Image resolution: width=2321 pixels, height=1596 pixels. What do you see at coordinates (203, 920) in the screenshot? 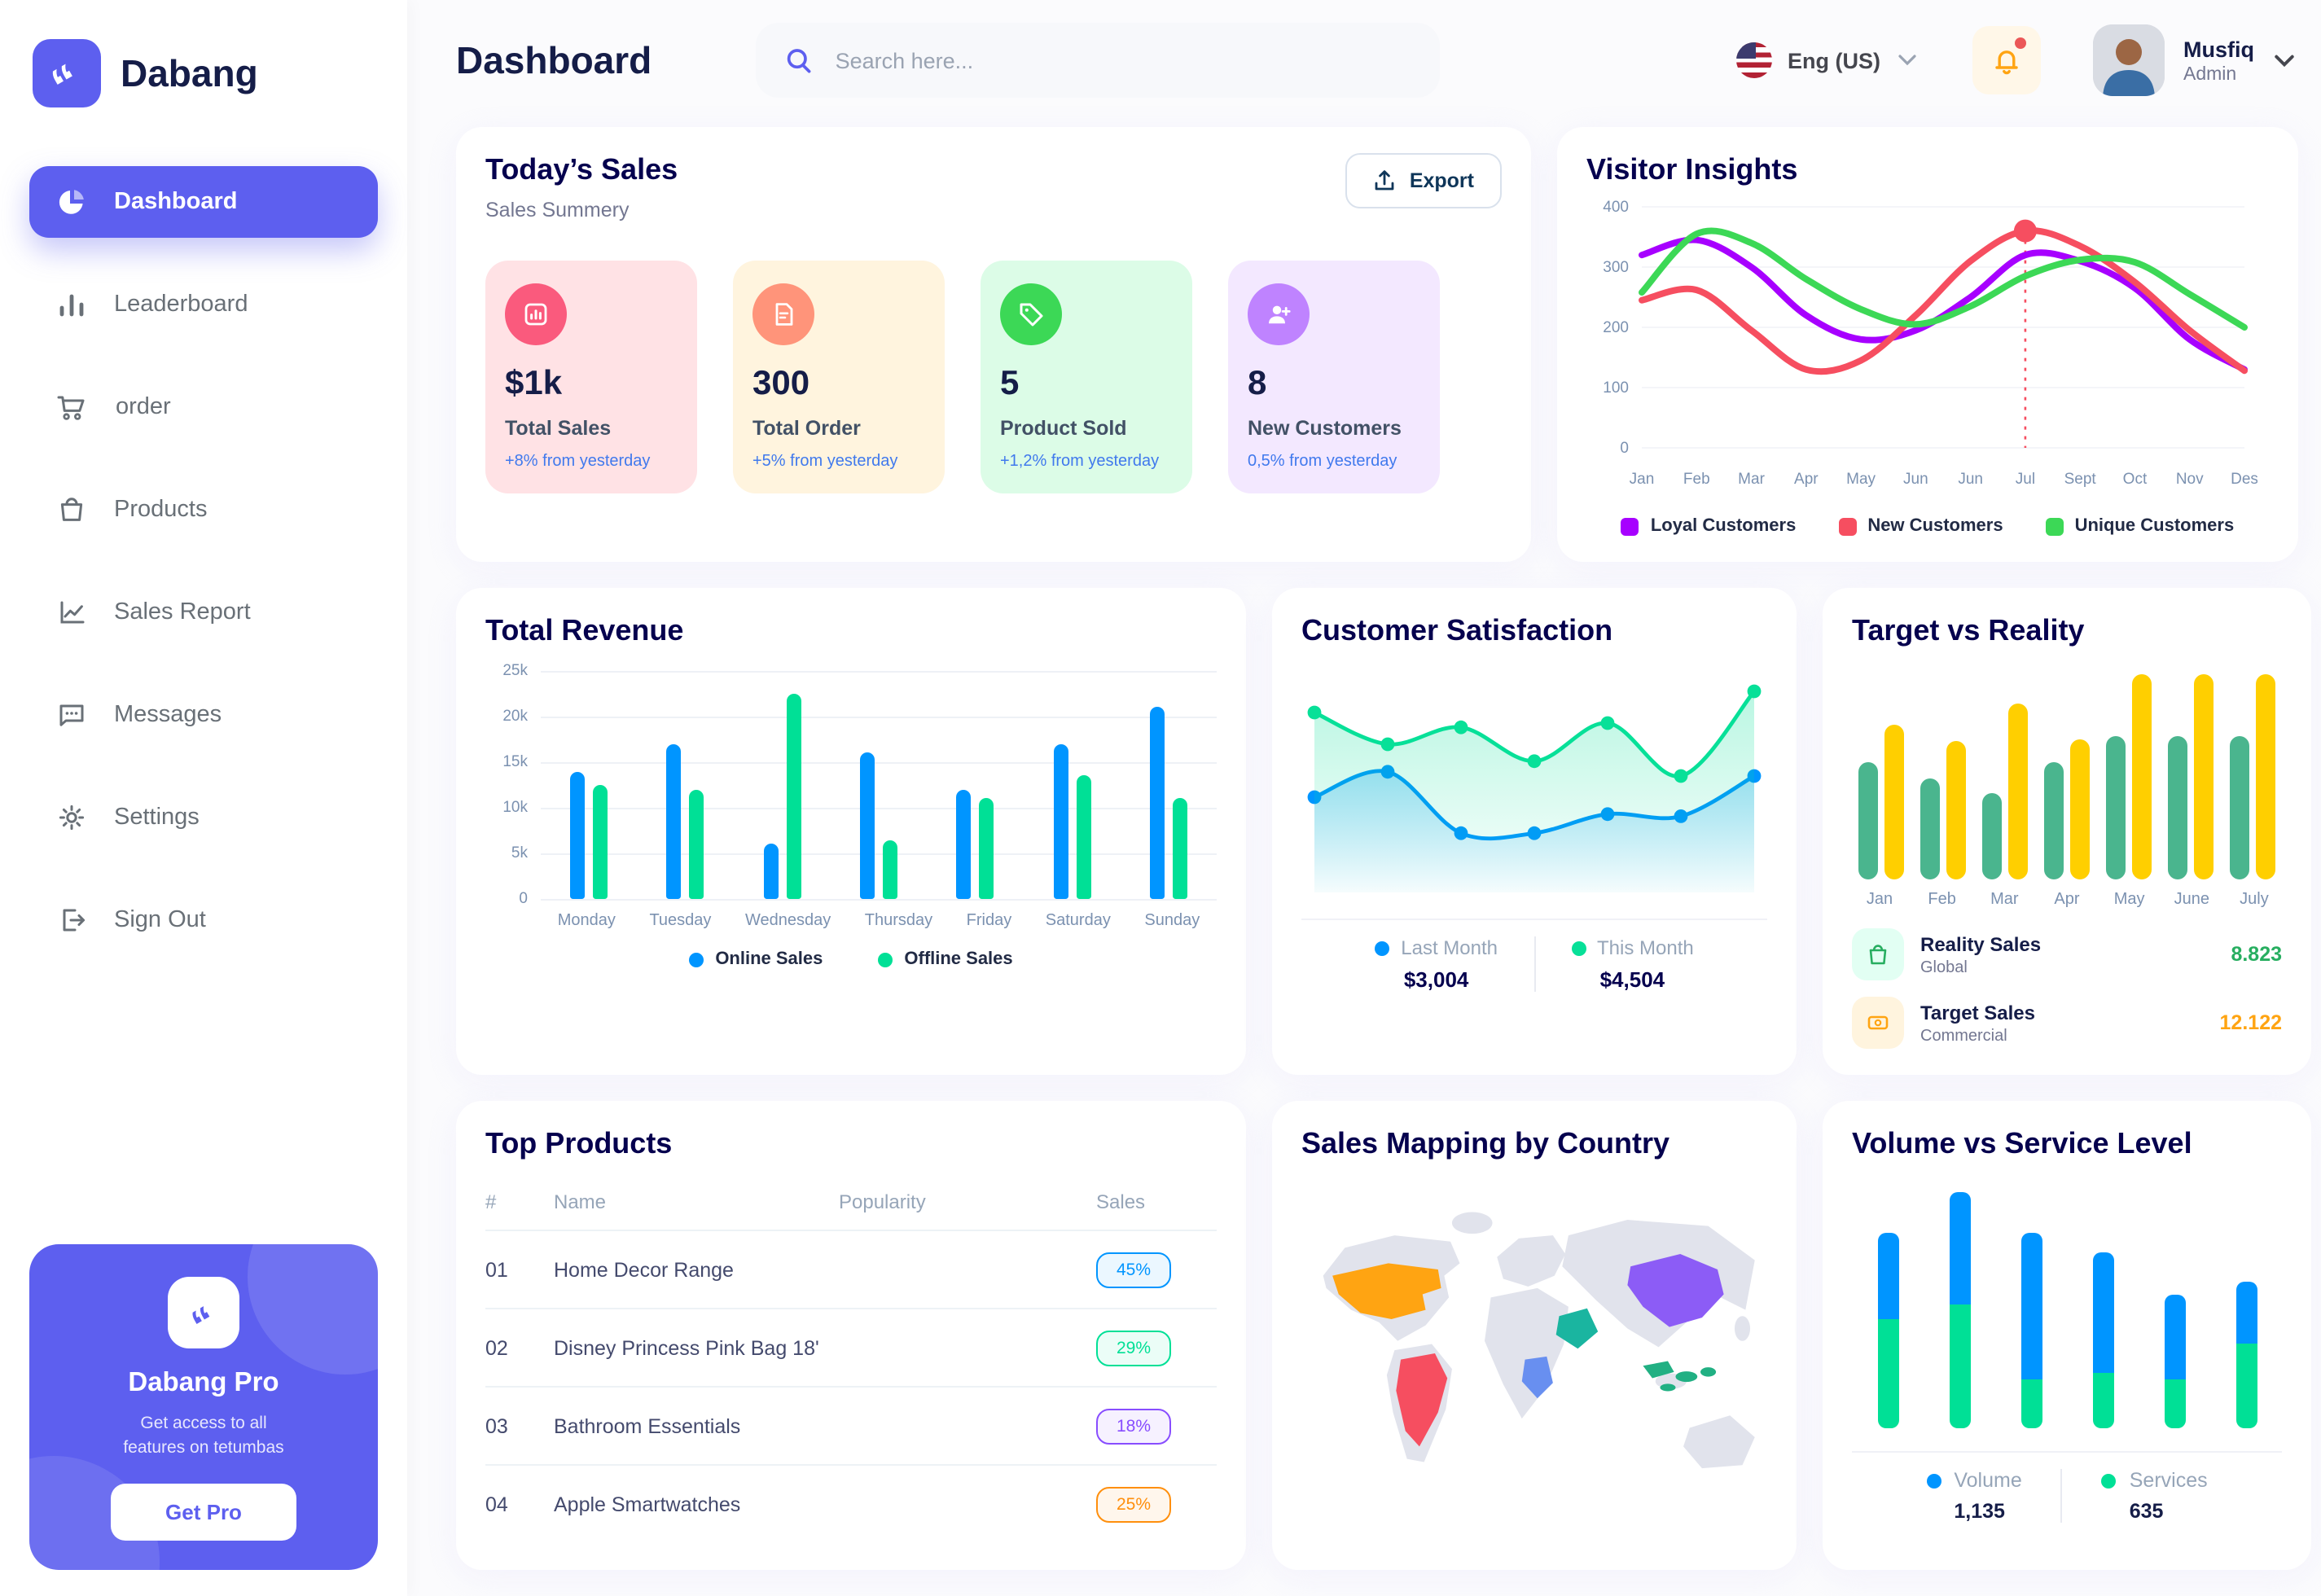
I see `sidebar-item-sign-out: Sign Out` at bounding box center [203, 920].